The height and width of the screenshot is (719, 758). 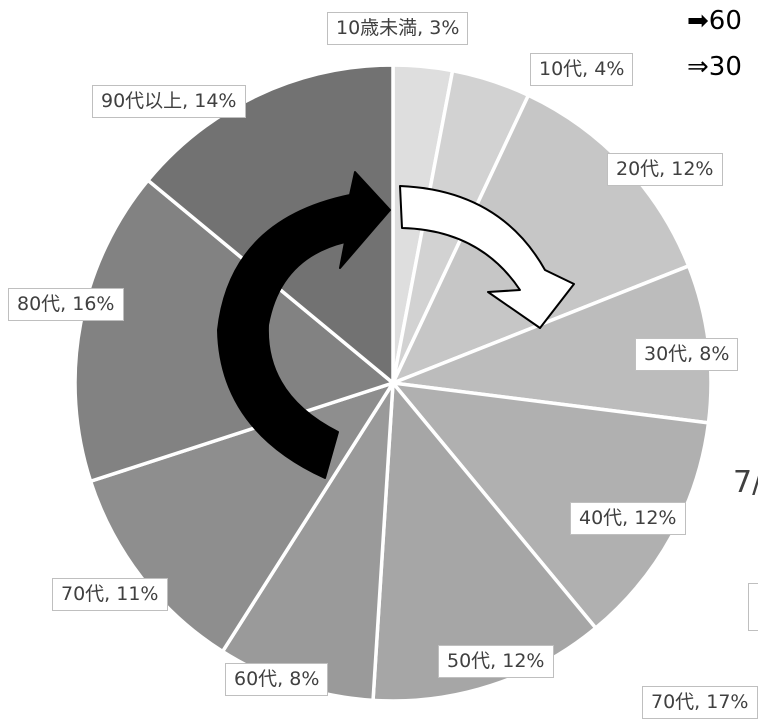 What do you see at coordinates (628, 518) in the screenshot?
I see `slice-label-40s: 40代, 12%` at bounding box center [628, 518].